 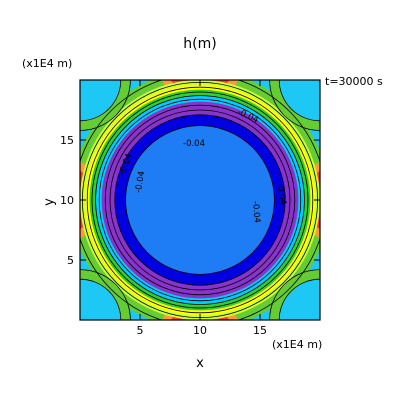 What do you see at coordinates (70, 260) in the screenshot?
I see `y-tick-label-0: 5` at bounding box center [70, 260].